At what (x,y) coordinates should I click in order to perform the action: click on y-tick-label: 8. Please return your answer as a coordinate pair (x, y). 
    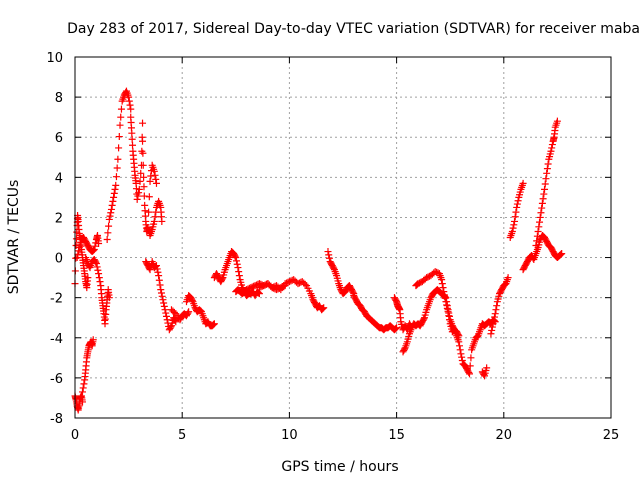
    Looking at the image, I should click on (59, 98).